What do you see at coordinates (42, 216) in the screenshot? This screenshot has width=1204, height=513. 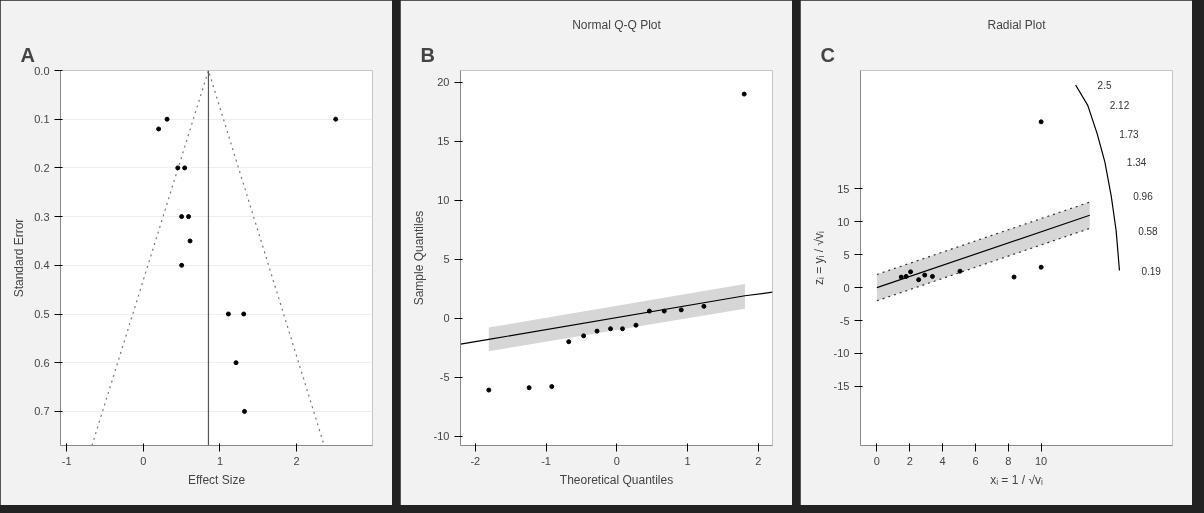 I see `y-tick-label: 0.3` at bounding box center [42, 216].